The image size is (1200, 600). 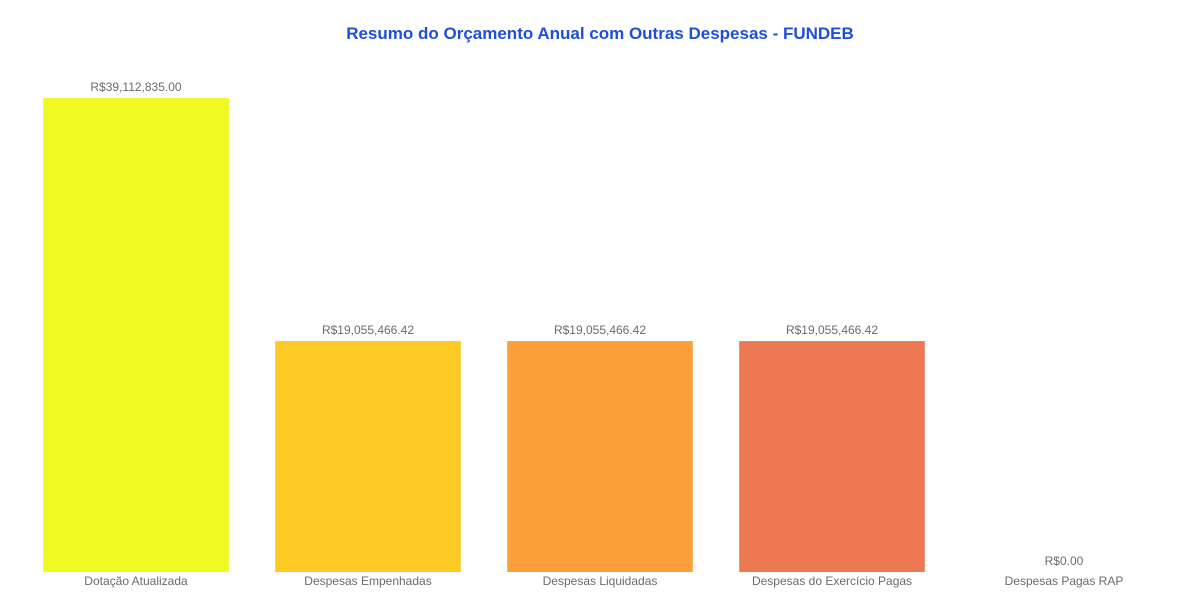 What do you see at coordinates (1064, 581) in the screenshot?
I see `x-tick-label: Despesas Pagas RAP` at bounding box center [1064, 581].